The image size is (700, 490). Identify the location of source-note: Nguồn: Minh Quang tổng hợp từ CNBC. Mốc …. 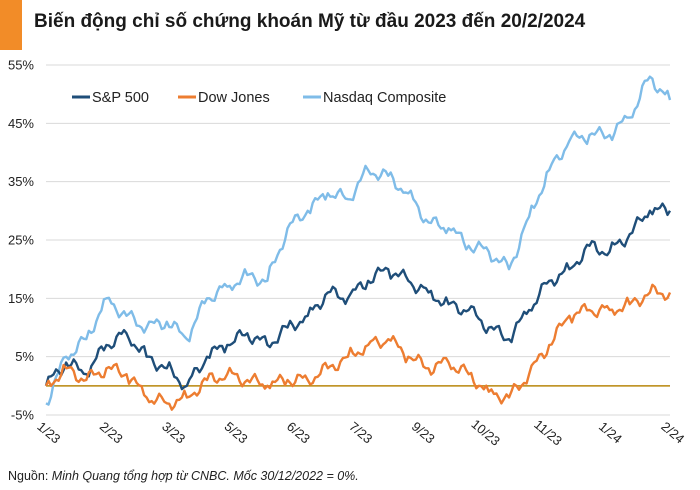
(183, 476).